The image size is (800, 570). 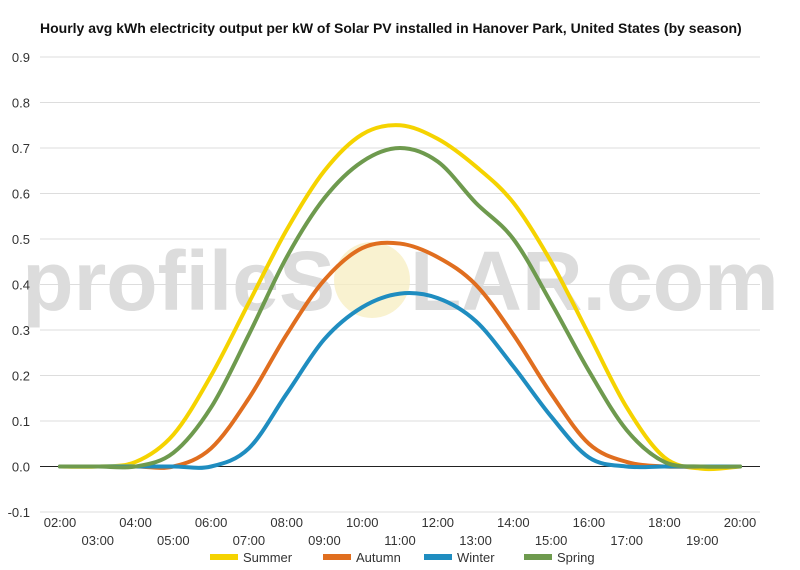 I want to click on x-tick-label: 03:00, so click(x=98, y=540).